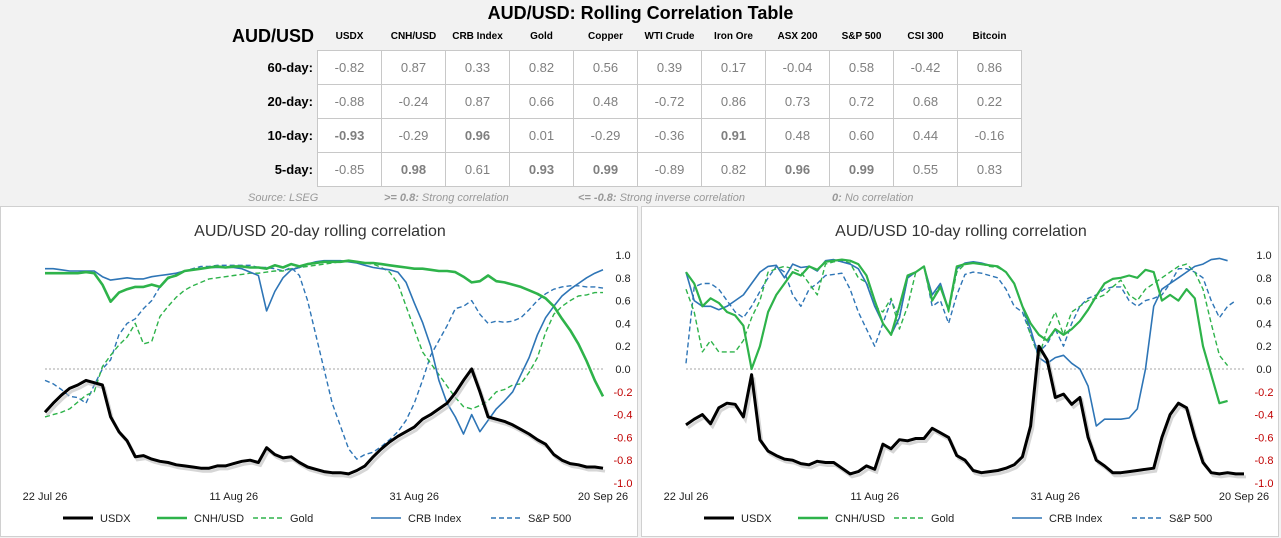 The image size is (1281, 538). What do you see at coordinates (349, 67) in the screenshot?
I see `table-cell: -0.82` at bounding box center [349, 67].